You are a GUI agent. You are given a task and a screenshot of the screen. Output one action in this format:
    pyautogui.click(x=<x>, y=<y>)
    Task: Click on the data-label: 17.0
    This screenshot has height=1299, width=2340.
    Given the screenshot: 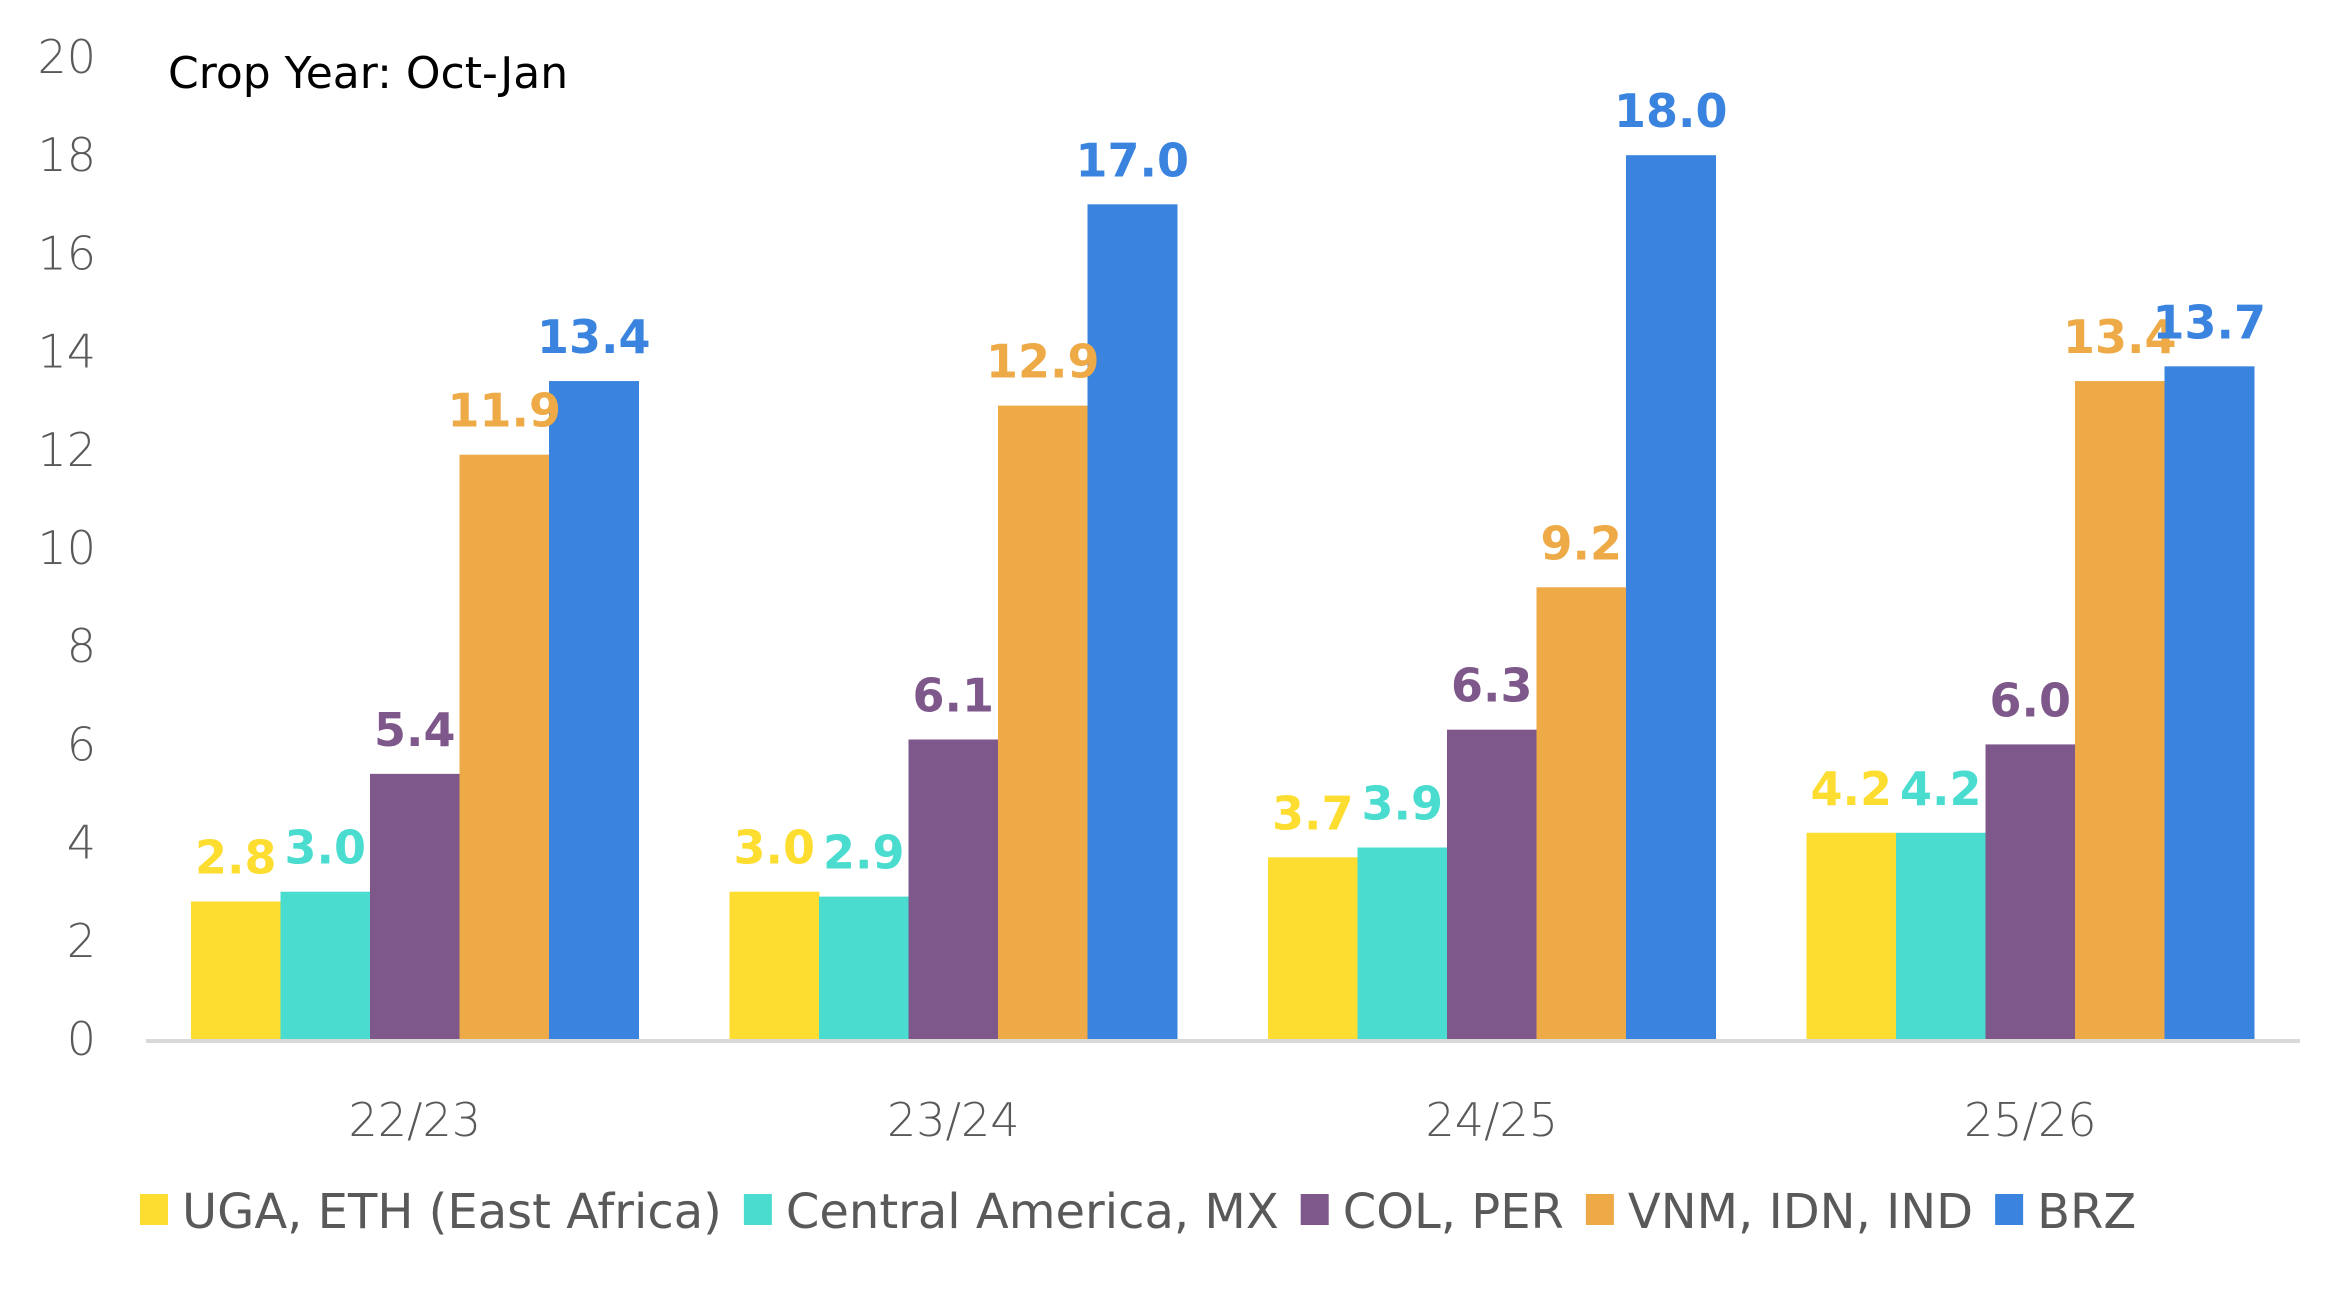 What is the action you would take?
    pyautogui.click(x=1133, y=160)
    